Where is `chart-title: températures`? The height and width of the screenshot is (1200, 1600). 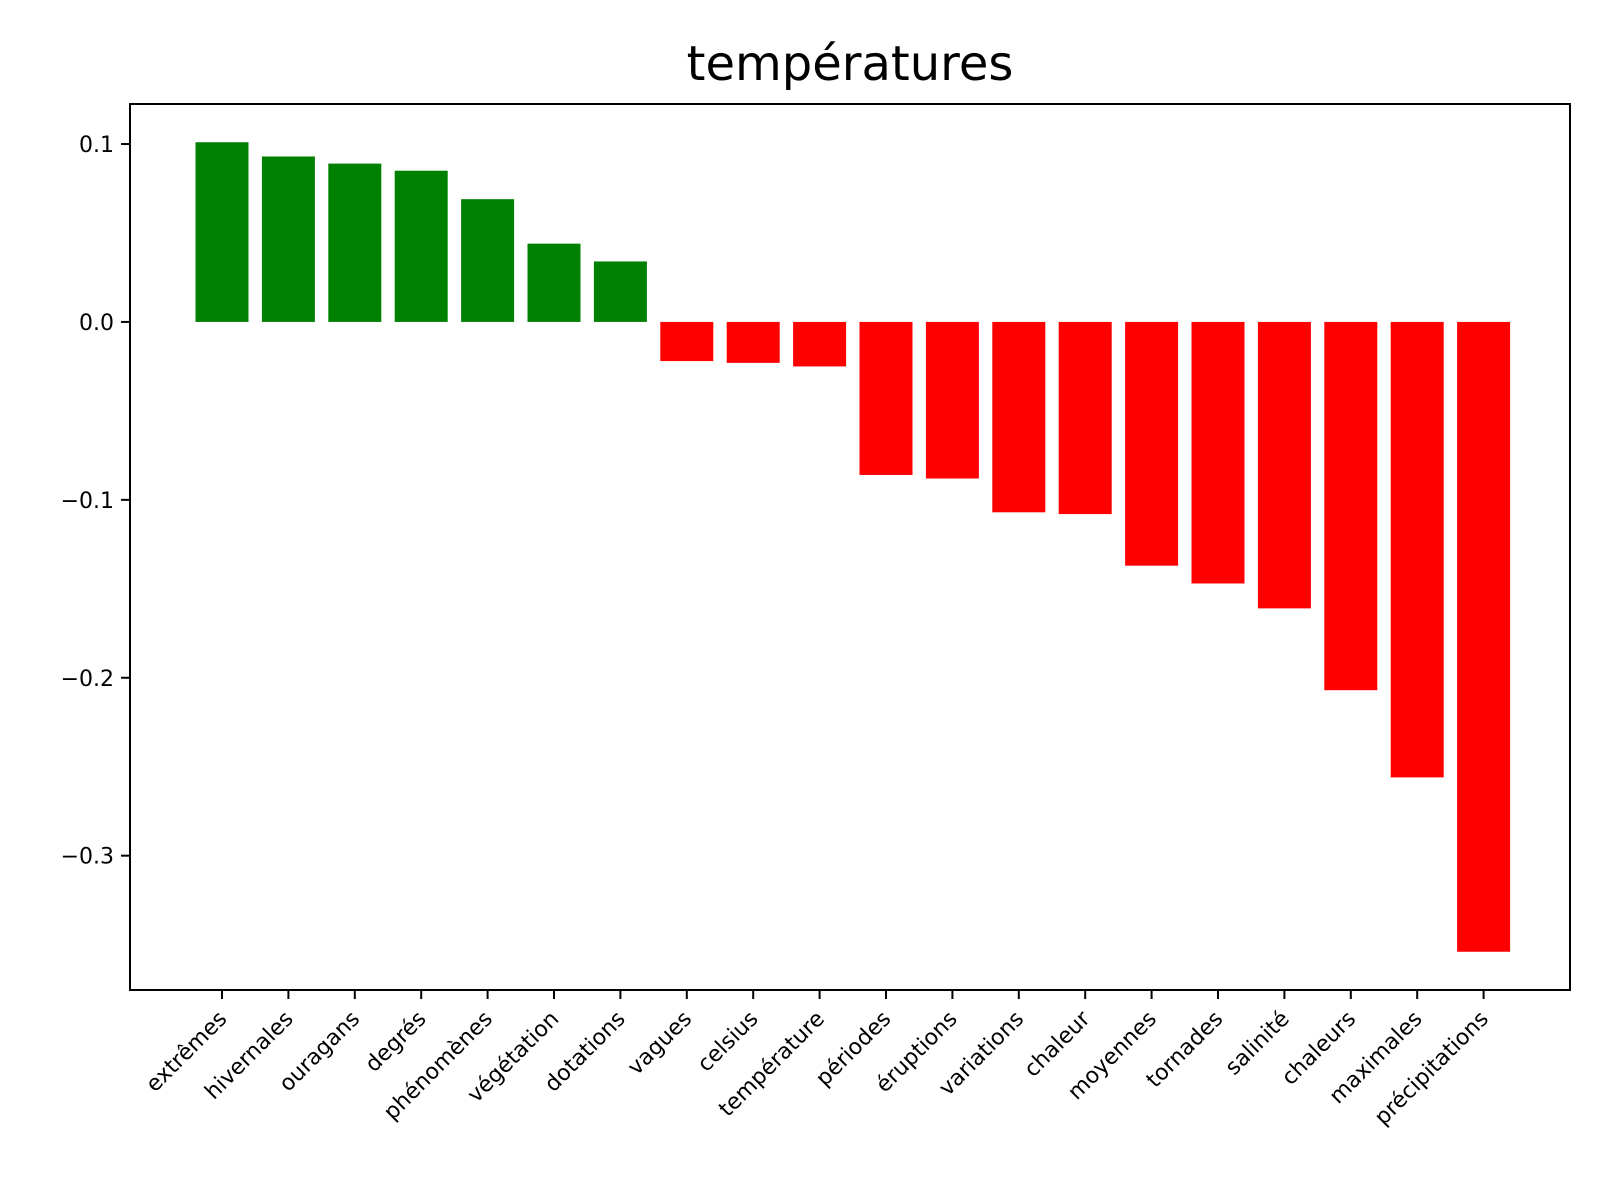
chart-title: températures is located at coordinates (850, 64).